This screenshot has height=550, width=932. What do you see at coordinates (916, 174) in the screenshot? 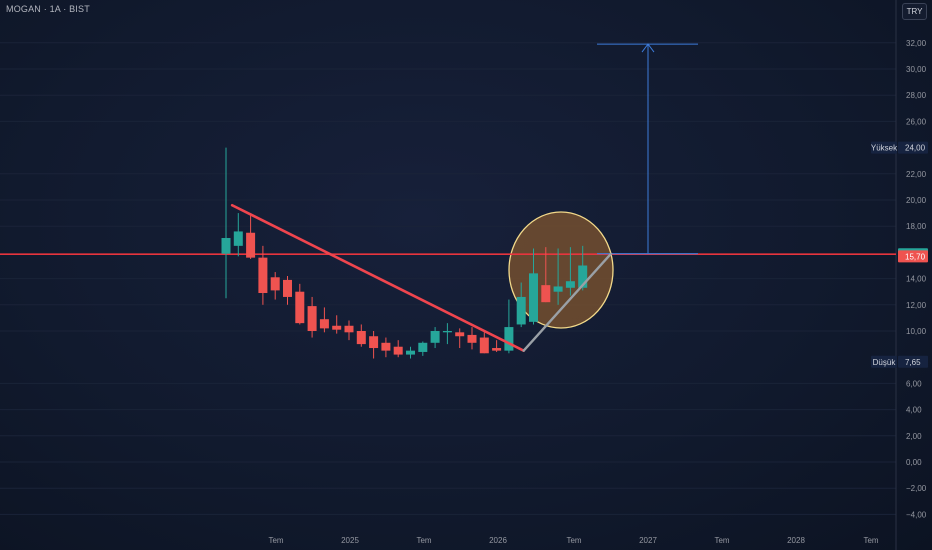
I see `y-tick-label: 22,00` at bounding box center [916, 174].